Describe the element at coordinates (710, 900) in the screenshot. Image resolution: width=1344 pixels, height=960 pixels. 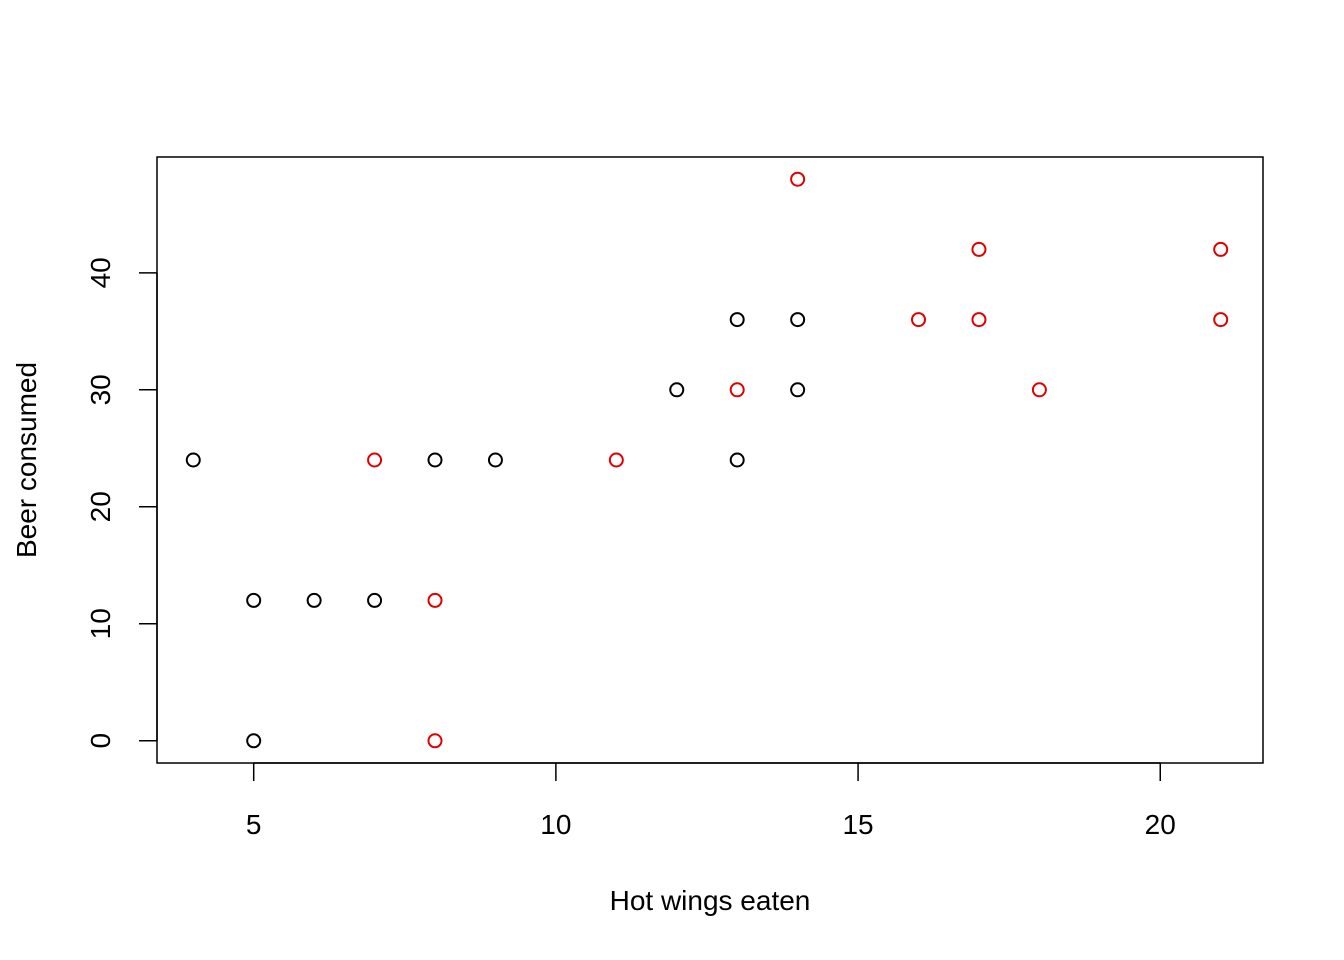
I see `x-axis-label: Hot wings eaten` at that location.